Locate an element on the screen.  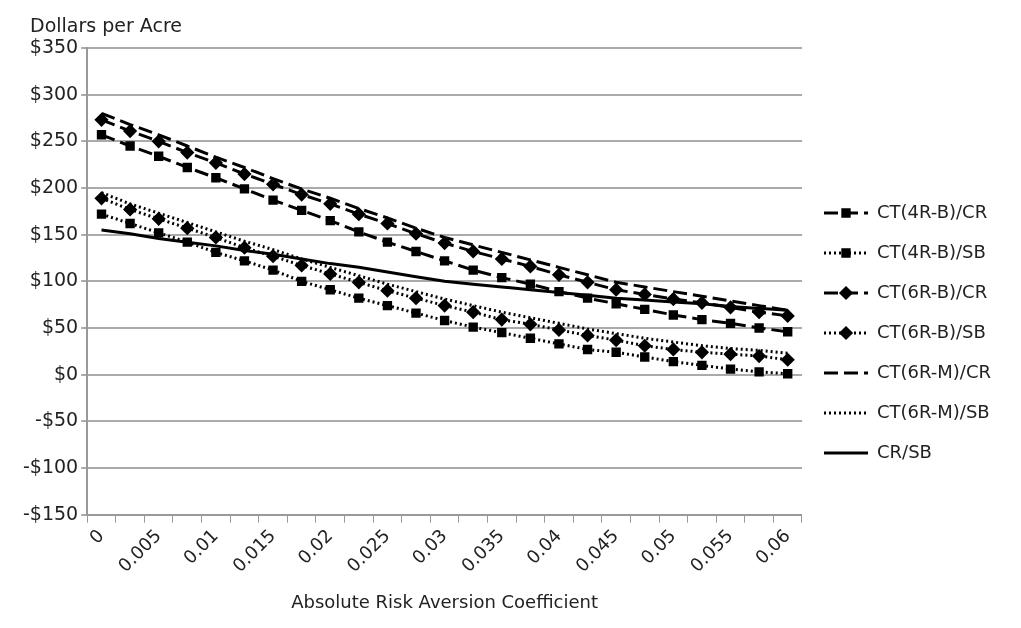
y-tick-label: -$150 is located at coordinates (50, 512).